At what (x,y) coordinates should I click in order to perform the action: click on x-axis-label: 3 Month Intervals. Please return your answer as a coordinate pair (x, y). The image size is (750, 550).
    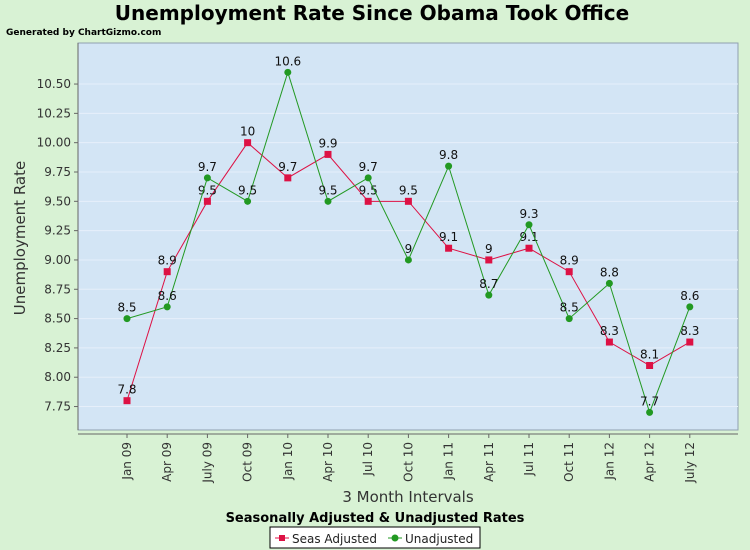
    Looking at the image, I should click on (408, 497).